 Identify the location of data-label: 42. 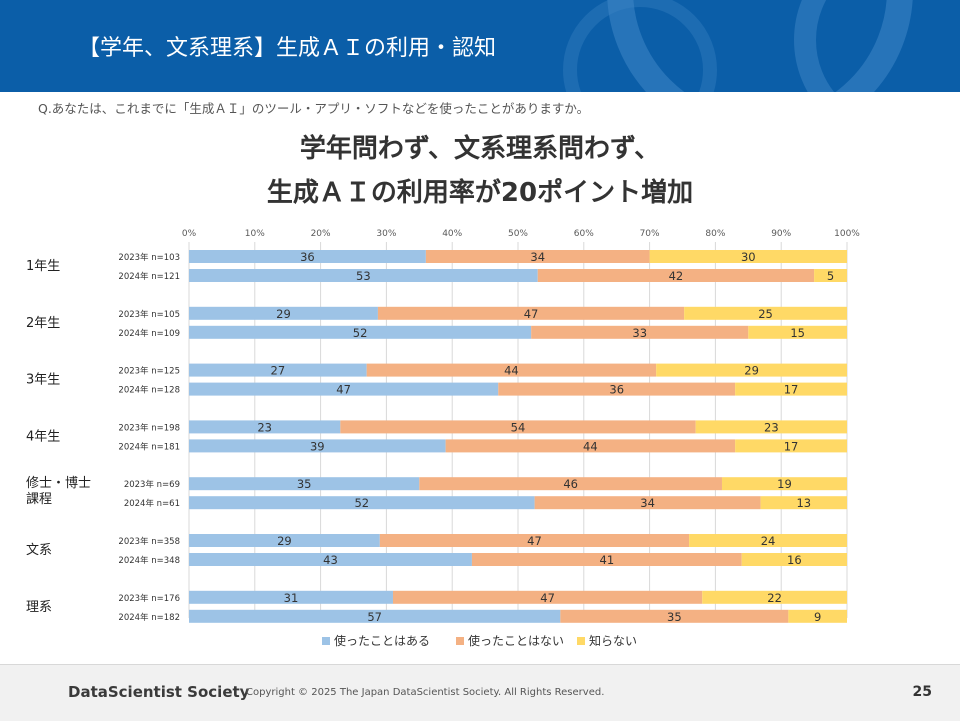
(676, 276).